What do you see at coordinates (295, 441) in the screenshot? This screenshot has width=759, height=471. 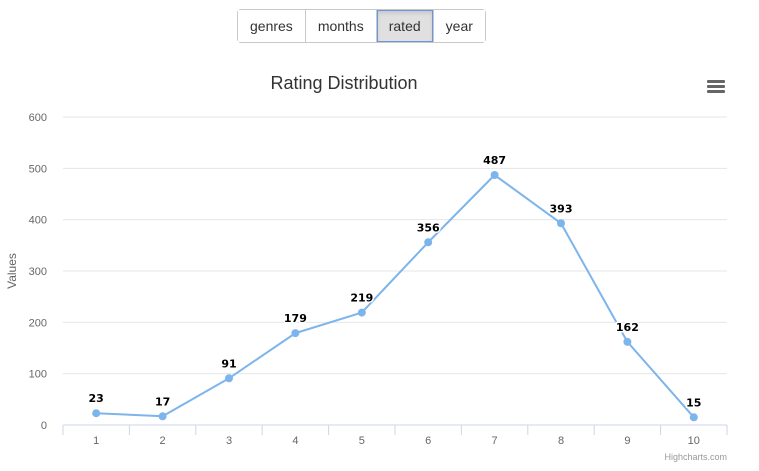 I see `x-tick-label: 4` at bounding box center [295, 441].